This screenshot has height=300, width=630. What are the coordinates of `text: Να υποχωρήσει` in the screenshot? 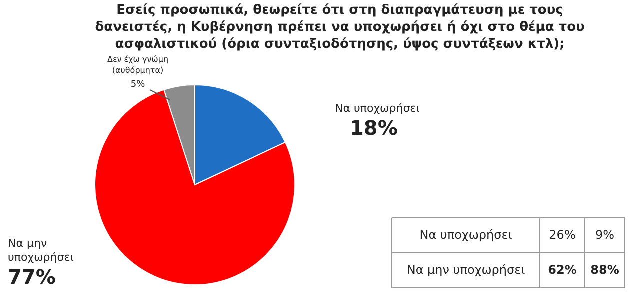 It's located at (466, 235).